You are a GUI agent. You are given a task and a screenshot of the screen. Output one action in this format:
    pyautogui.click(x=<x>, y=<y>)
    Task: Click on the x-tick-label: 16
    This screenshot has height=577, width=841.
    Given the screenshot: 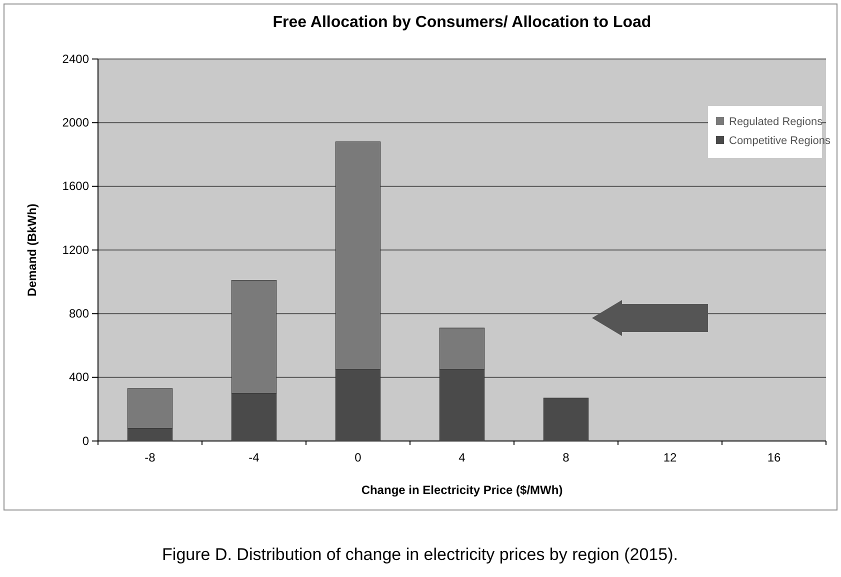 What is the action you would take?
    pyautogui.click(x=774, y=457)
    